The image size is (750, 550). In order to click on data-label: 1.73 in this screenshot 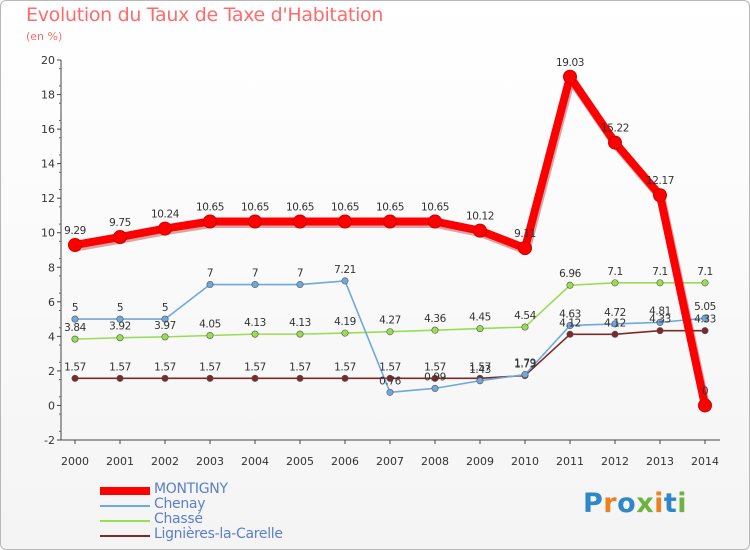, I will do `click(525, 365)`.